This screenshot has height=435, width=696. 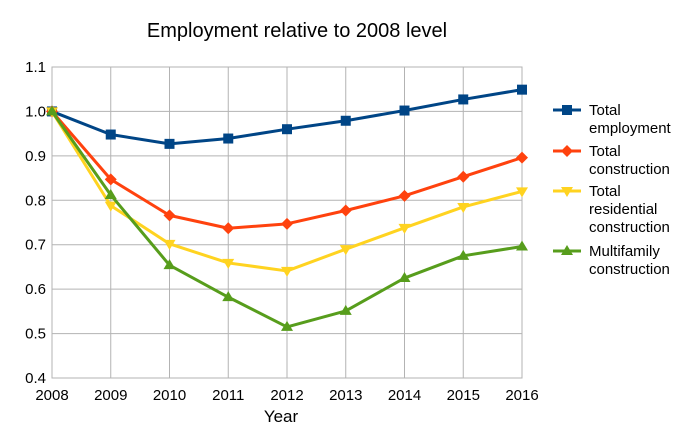 What do you see at coordinates (404, 395) in the screenshot?
I see `x-tick-label: 2014` at bounding box center [404, 395].